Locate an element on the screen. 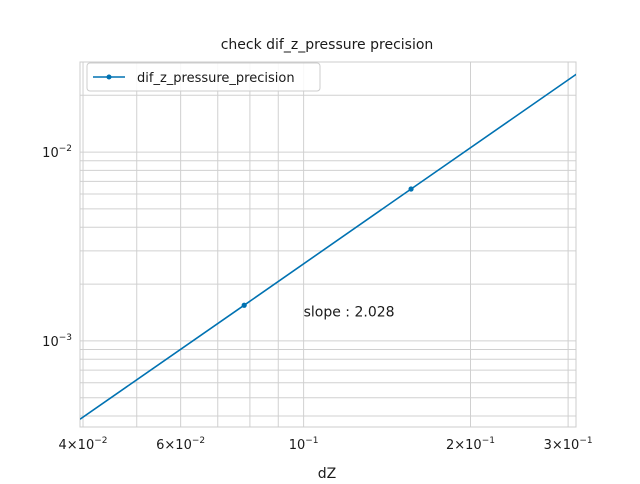  legend-label: dif_z_pressure_precision is located at coordinates (216, 78).